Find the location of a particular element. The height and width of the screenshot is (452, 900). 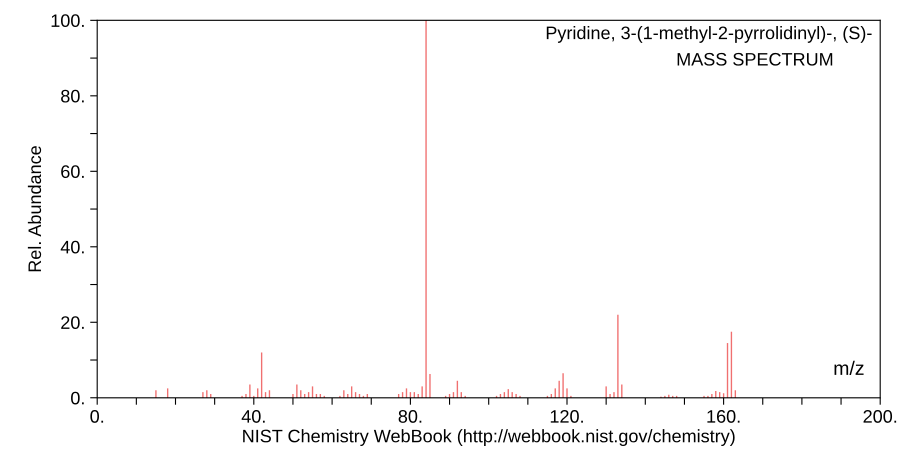

y-tick-label: 60. is located at coordinates (72, 171).